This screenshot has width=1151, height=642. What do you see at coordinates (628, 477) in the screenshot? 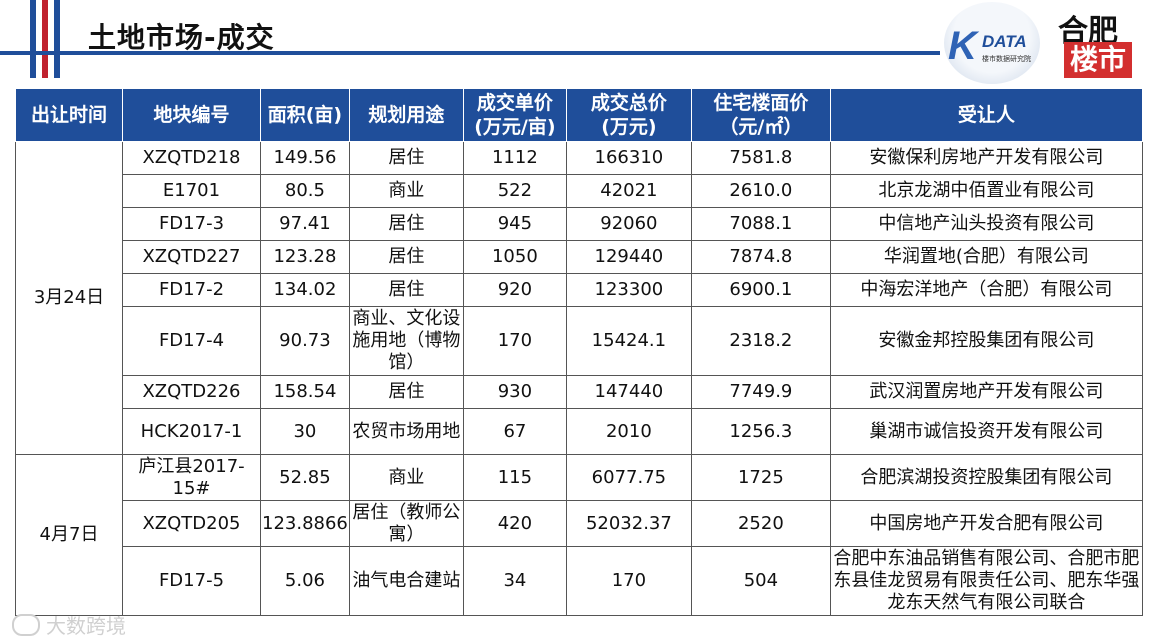
I see `cell-total: 6077.75` at bounding box center [628, 477].